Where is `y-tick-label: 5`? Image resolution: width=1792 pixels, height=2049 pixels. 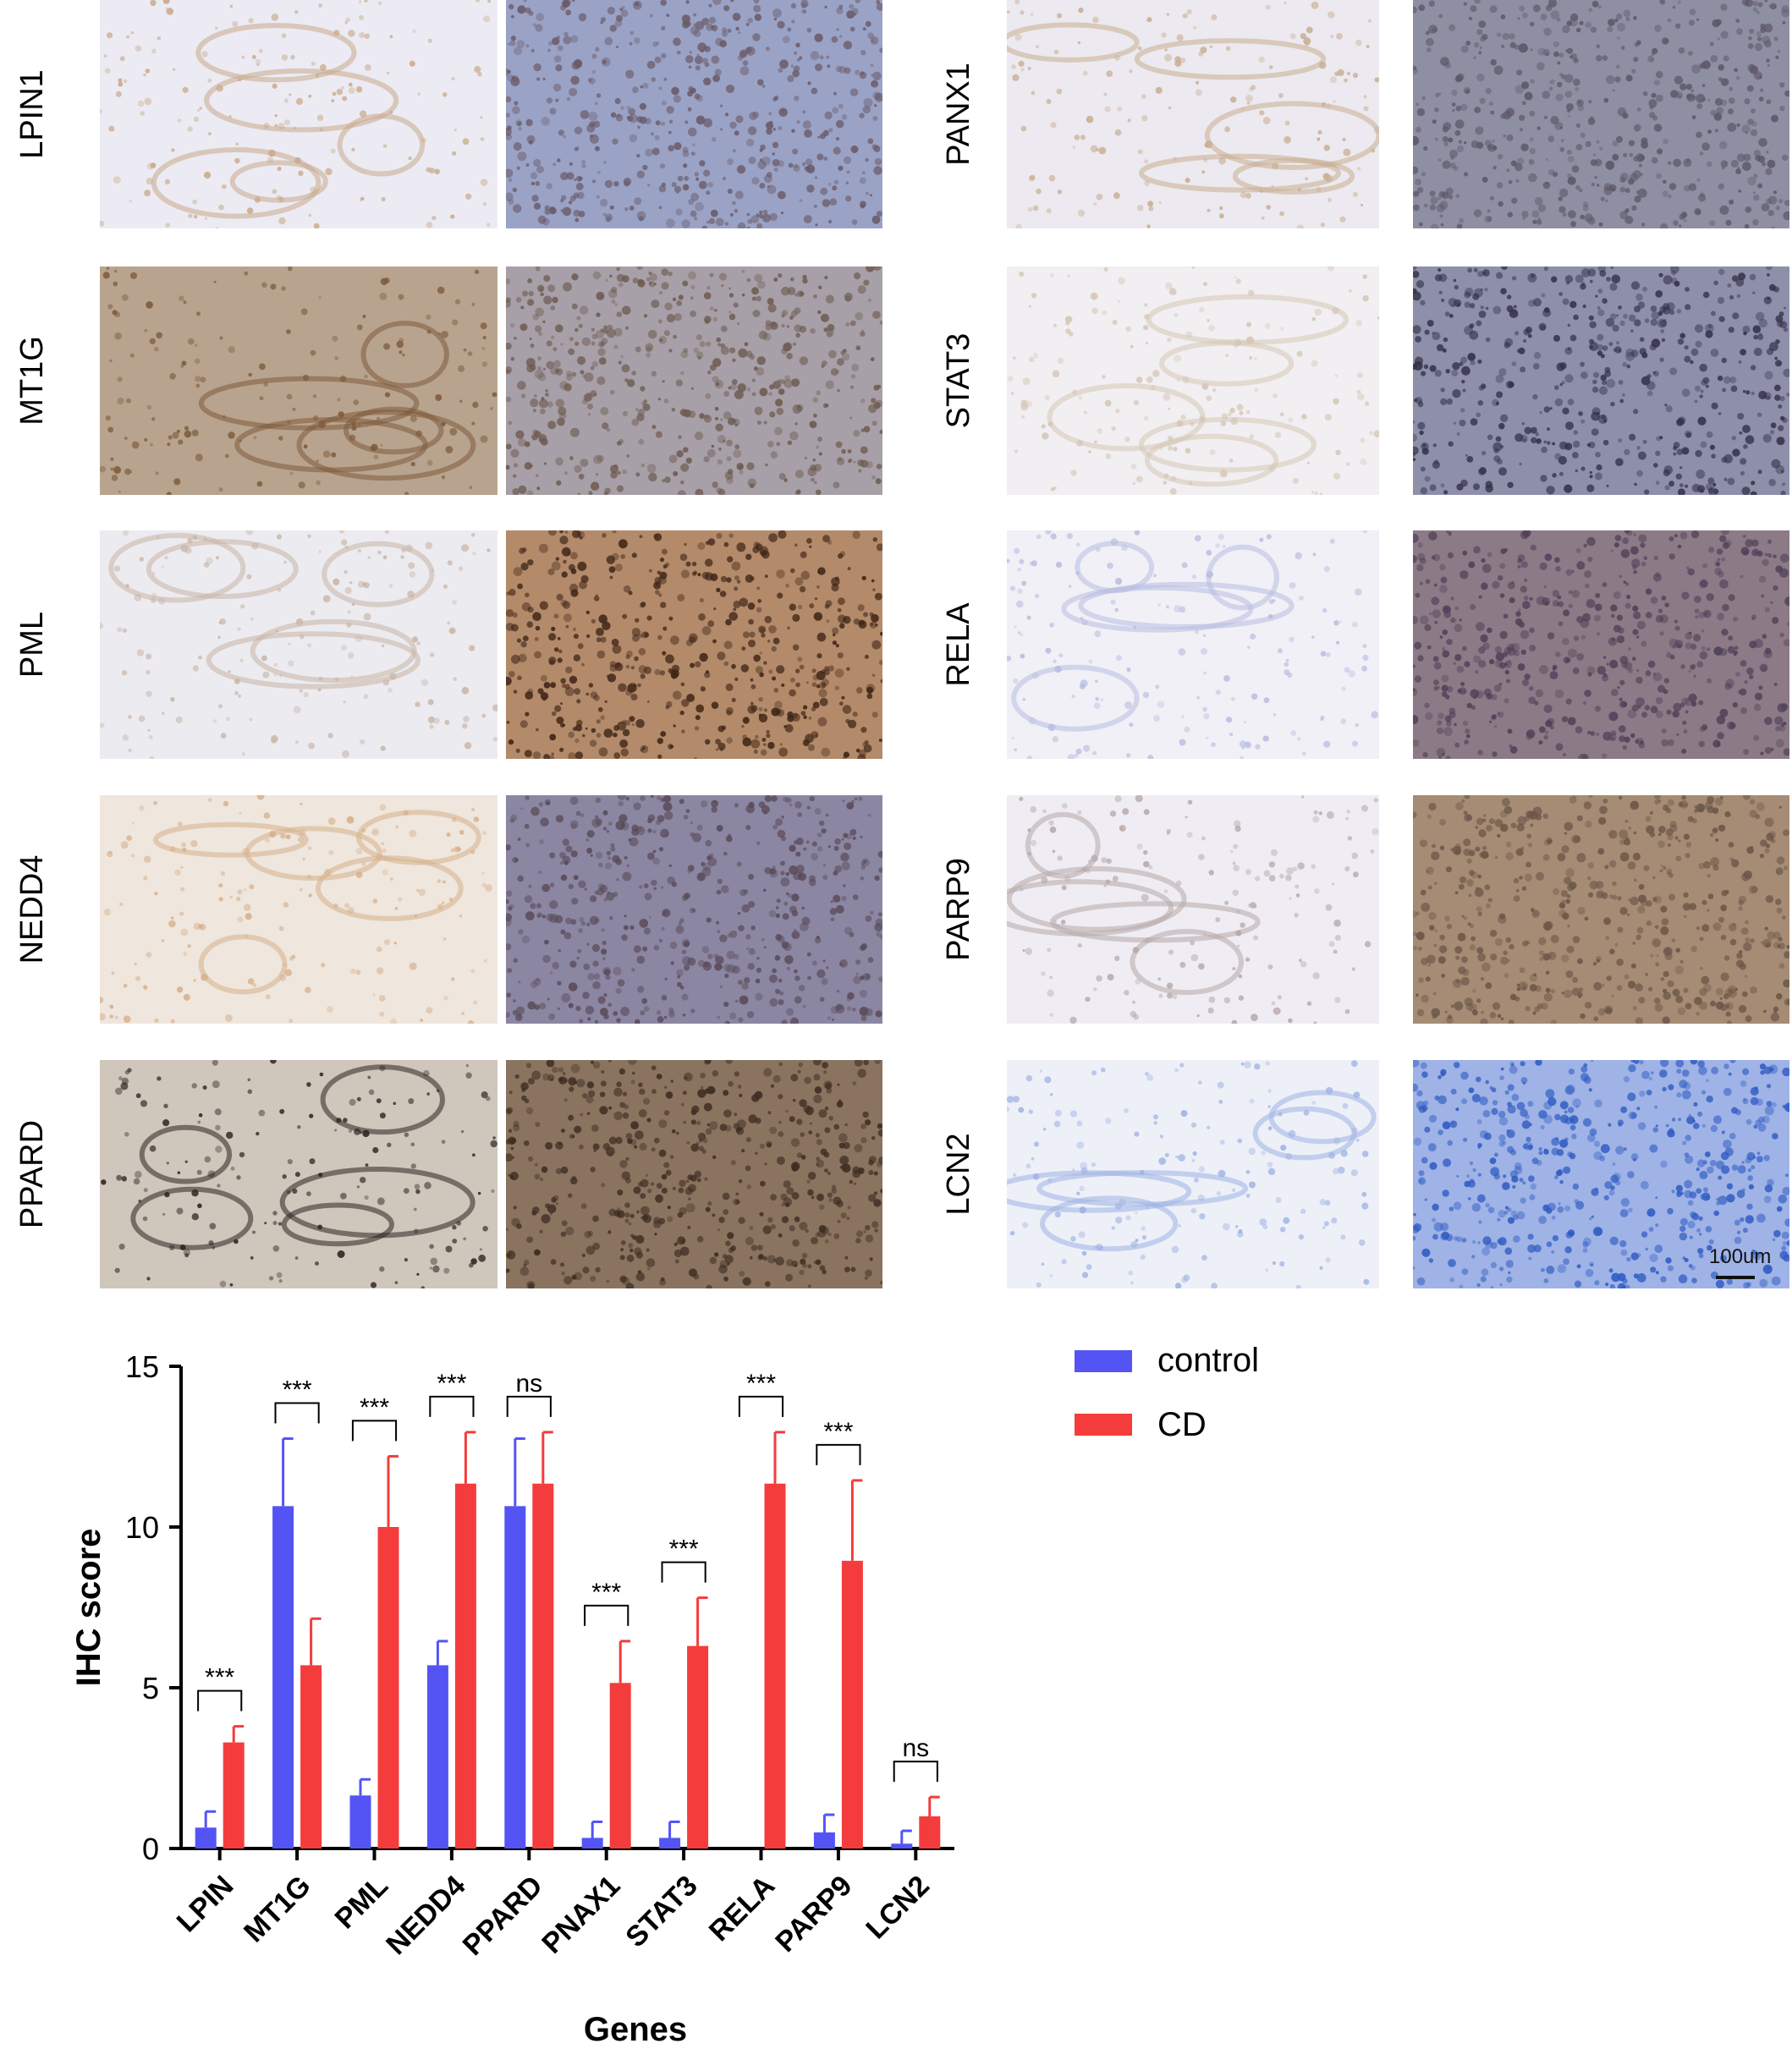 y-tick-label: 5 is located at coordinates (150, 1689).